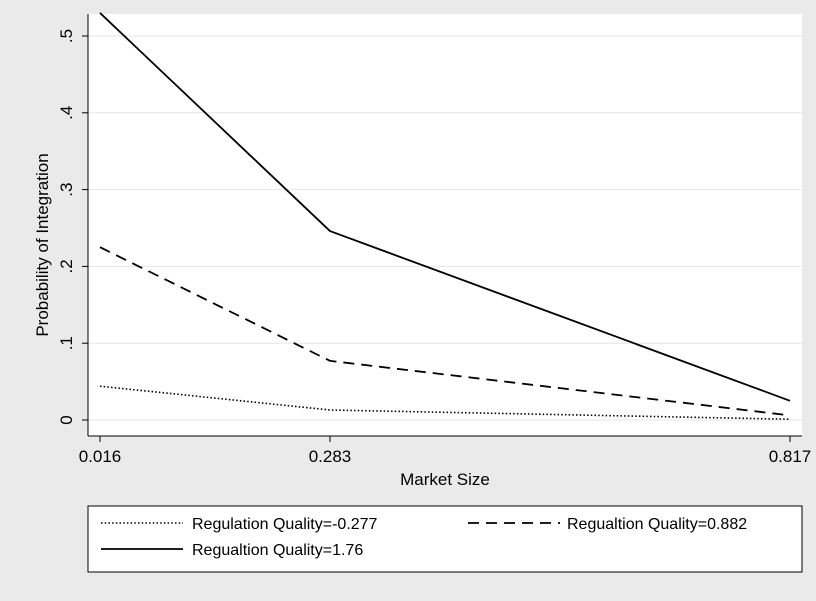  What do you see at coordinates (445, 479) in the screenshot?
I see `x-axis-label: Market Size` at bounding box center [445, 479].